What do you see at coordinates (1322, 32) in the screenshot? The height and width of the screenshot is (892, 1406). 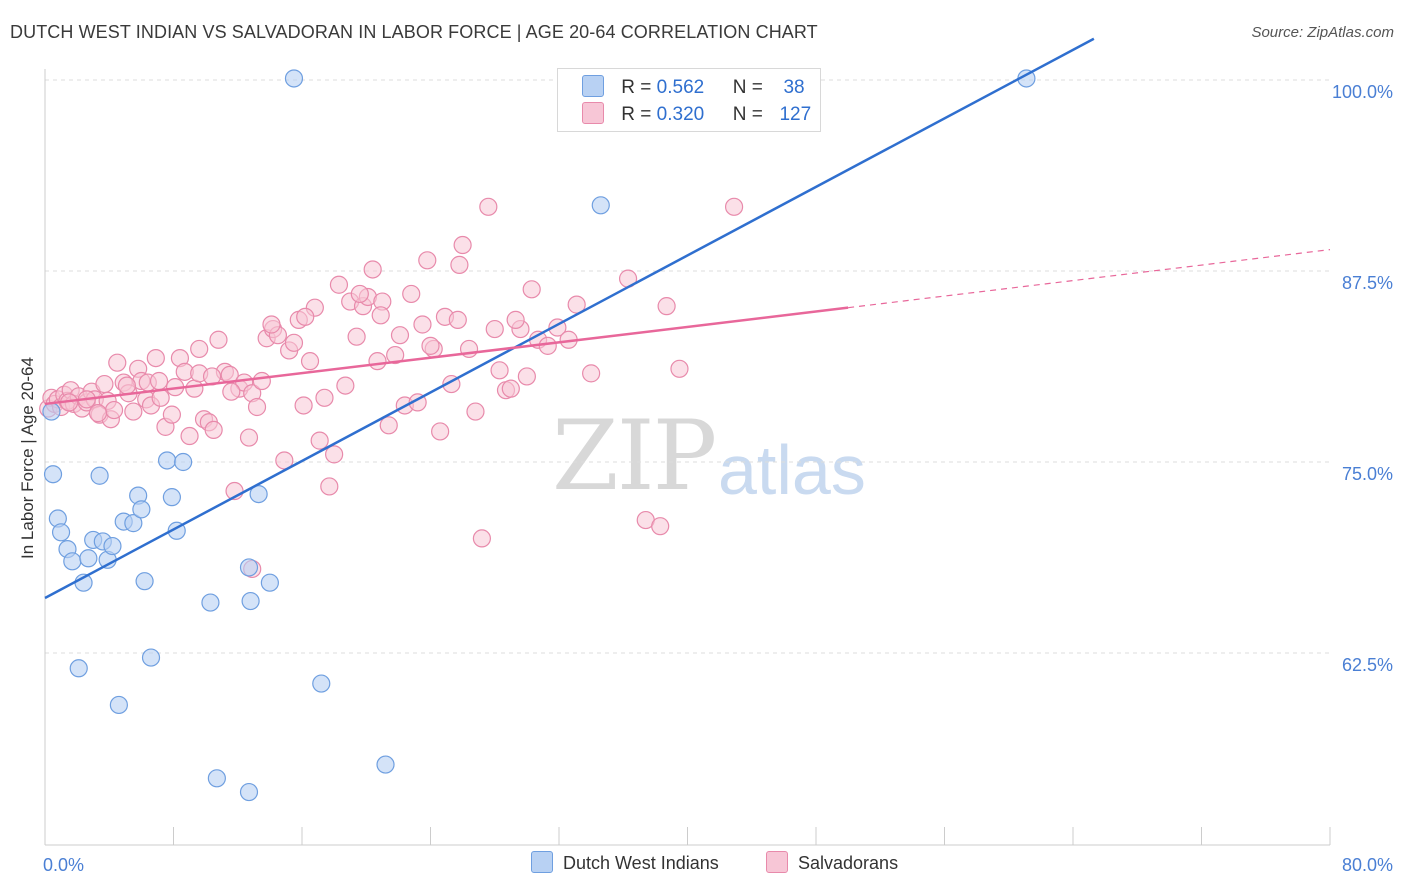 I see `source-label: Source: ZipAtlas.com` at bounding box center [1322, 32].